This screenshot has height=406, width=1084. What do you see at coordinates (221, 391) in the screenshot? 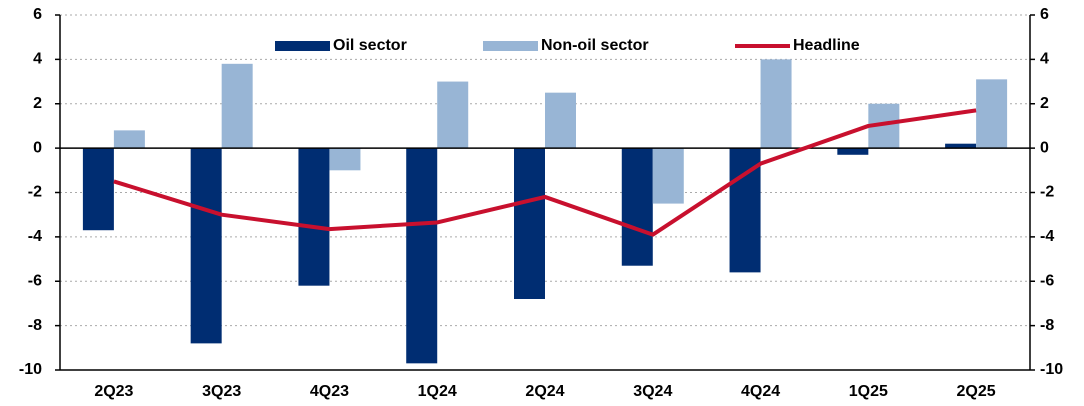
I see `x-tick-label: 3Q23` at bounding box center [221, 391].